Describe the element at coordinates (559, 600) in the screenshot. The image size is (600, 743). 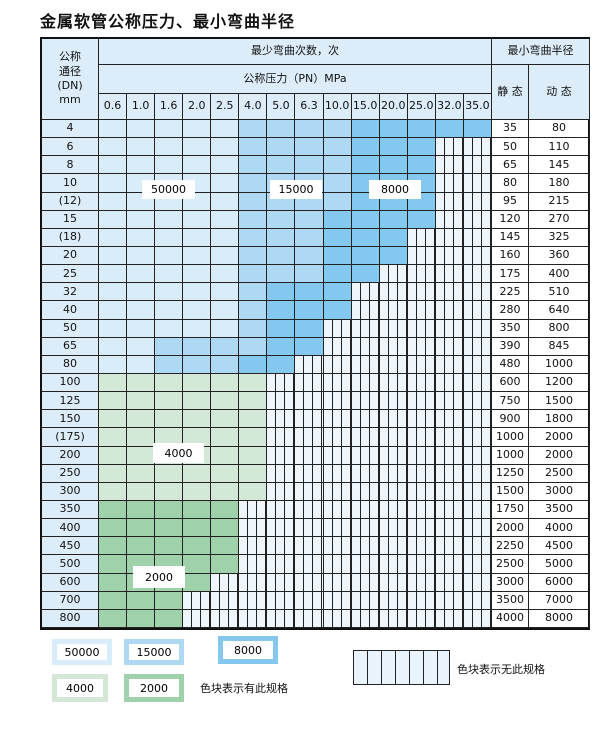
I see `row-dynamic-radius: 7000` at that location.